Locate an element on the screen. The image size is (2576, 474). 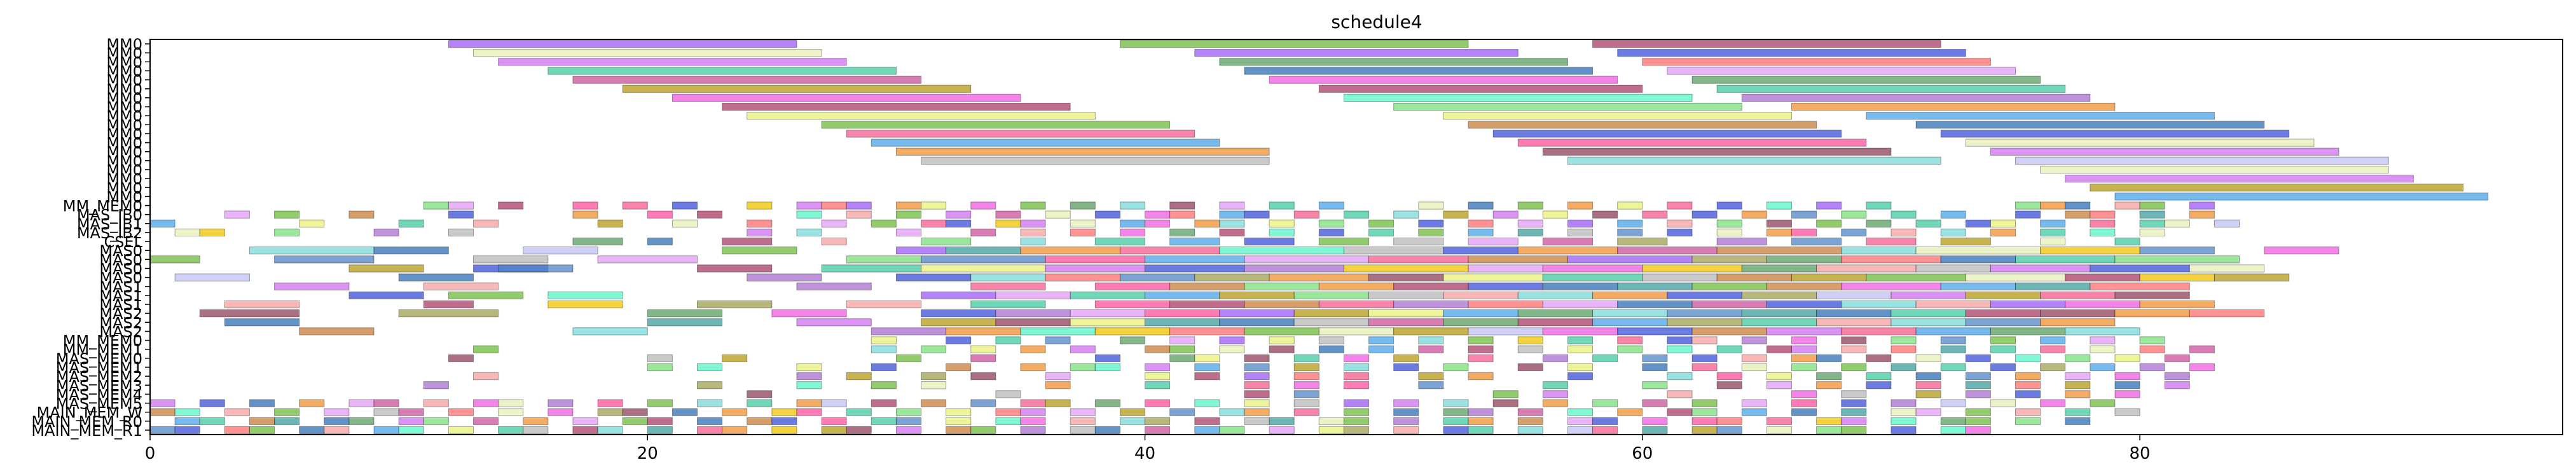
y-tick-label: MAIN_MEM_R0 is located at coordinates (86, 422).